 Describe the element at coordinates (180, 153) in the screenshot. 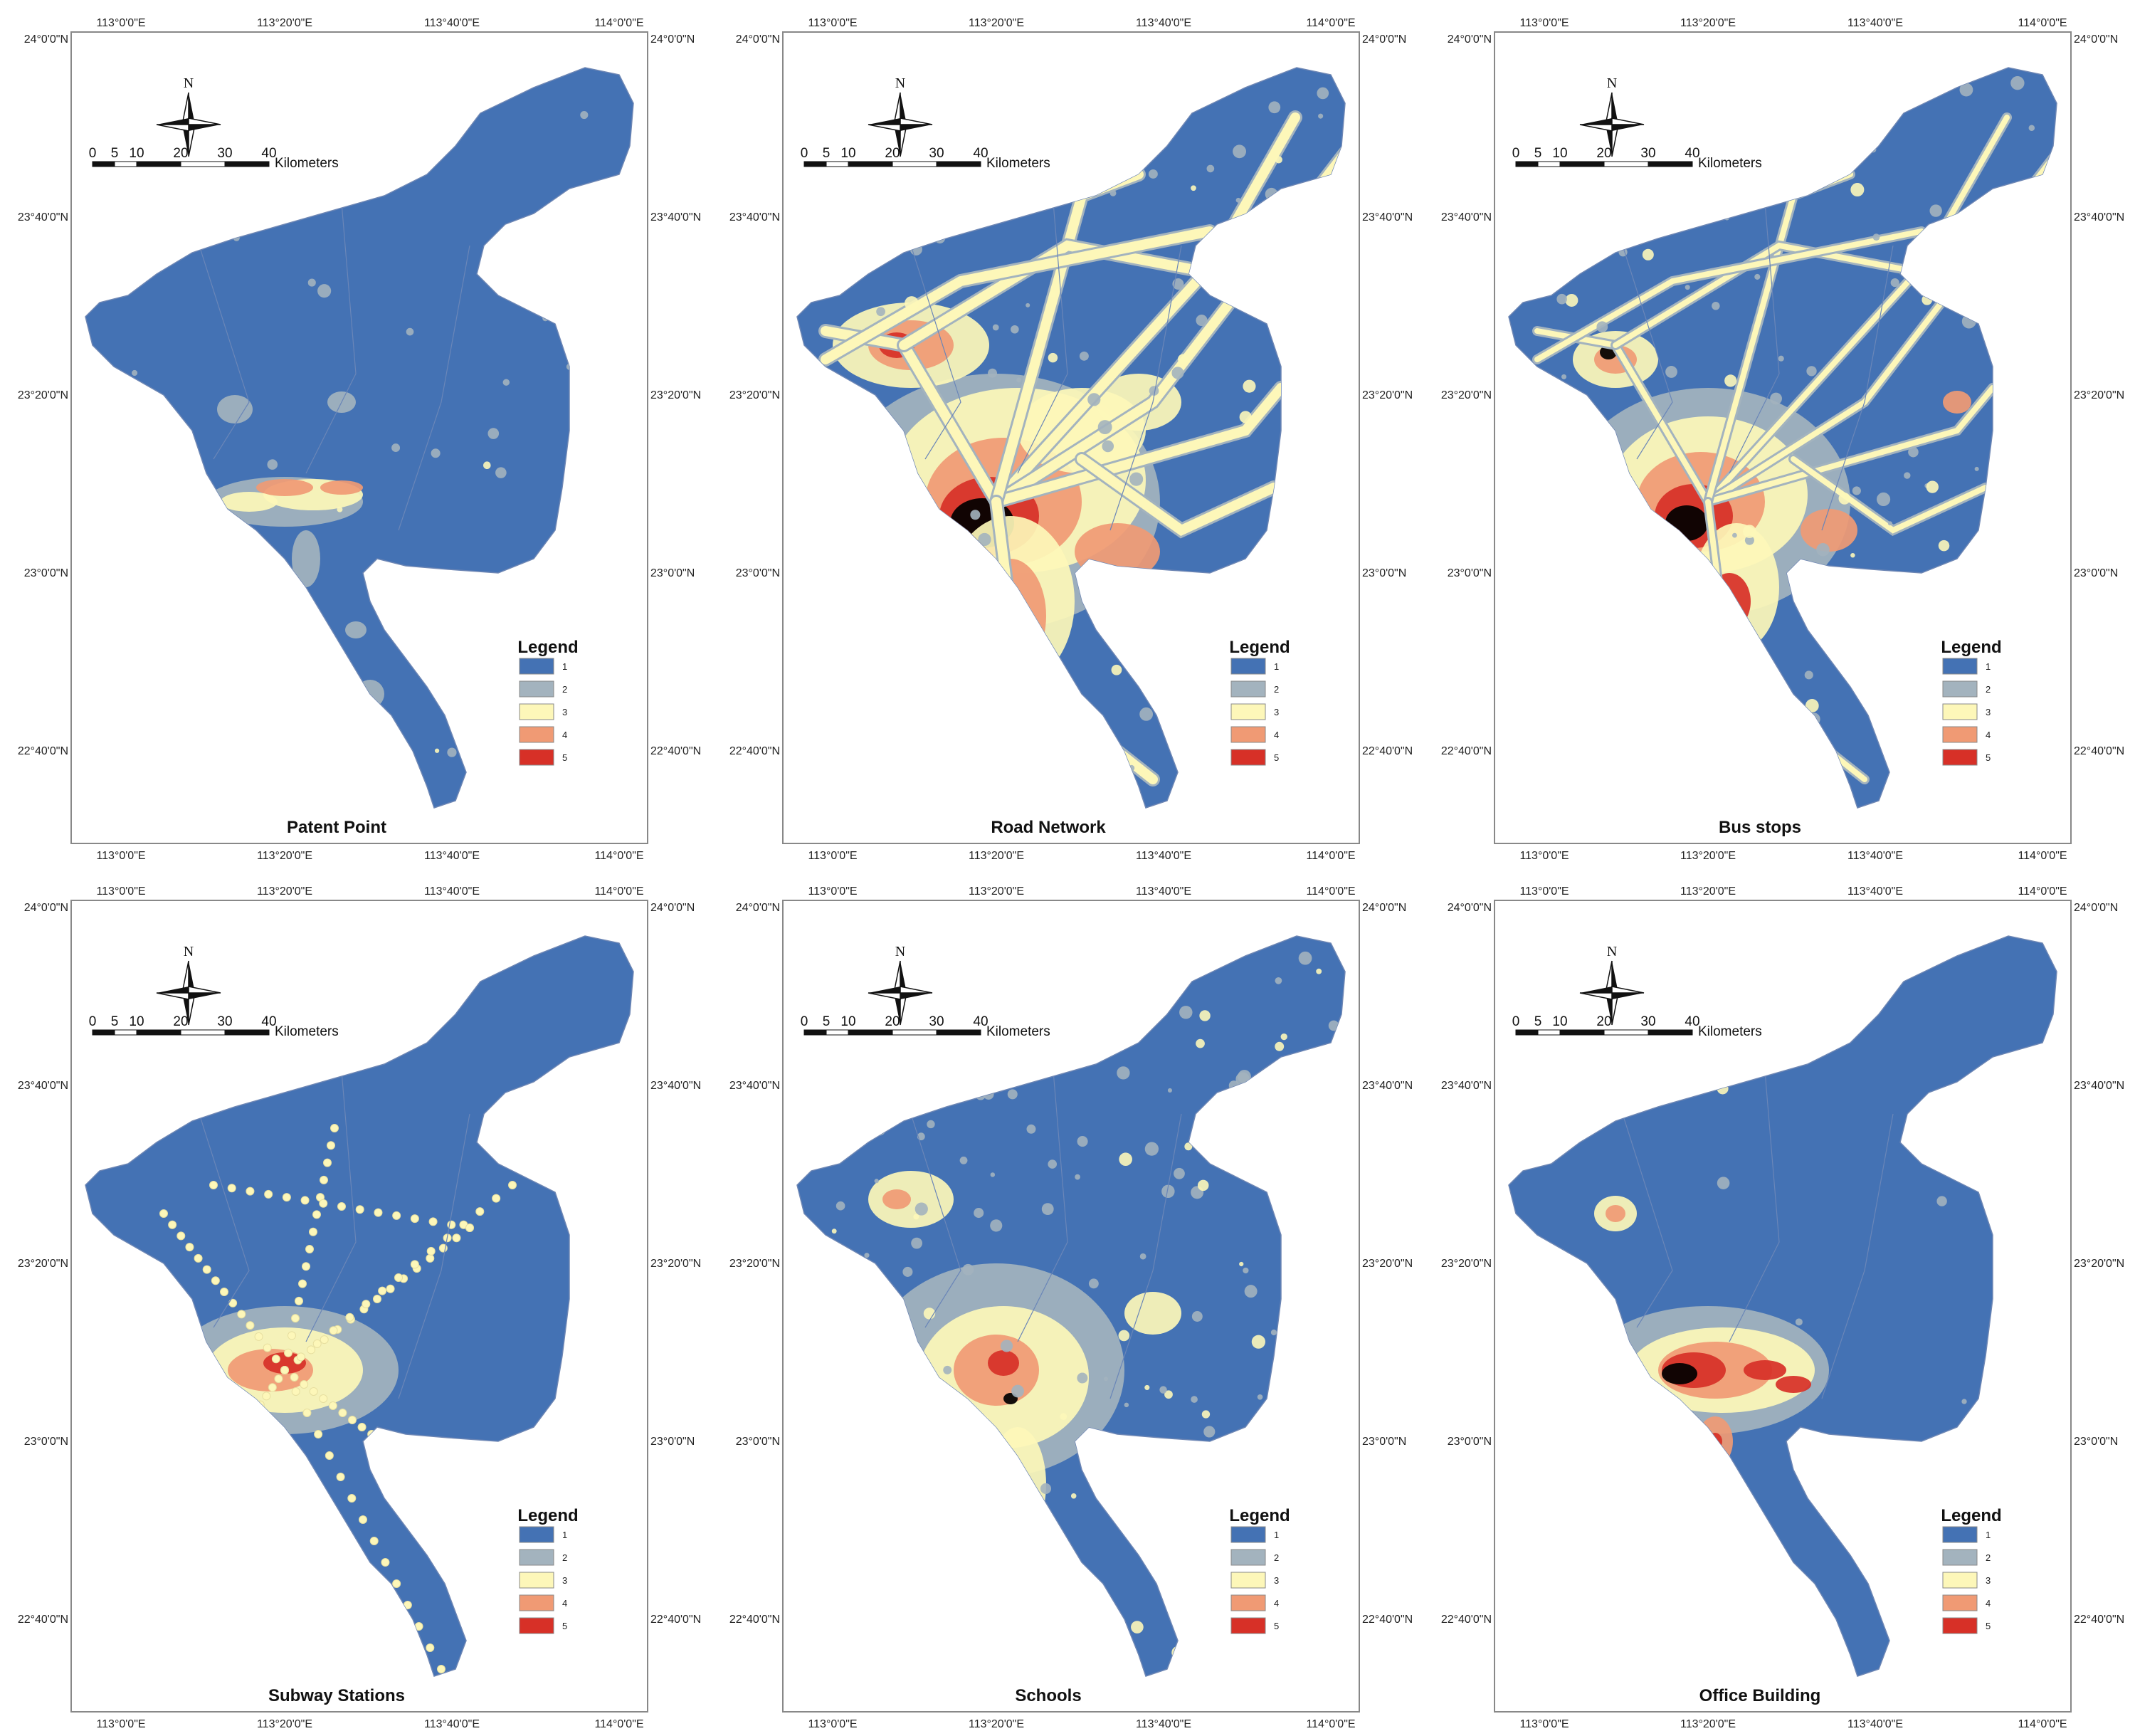

I see `scale-tick-label: 20` at that location.